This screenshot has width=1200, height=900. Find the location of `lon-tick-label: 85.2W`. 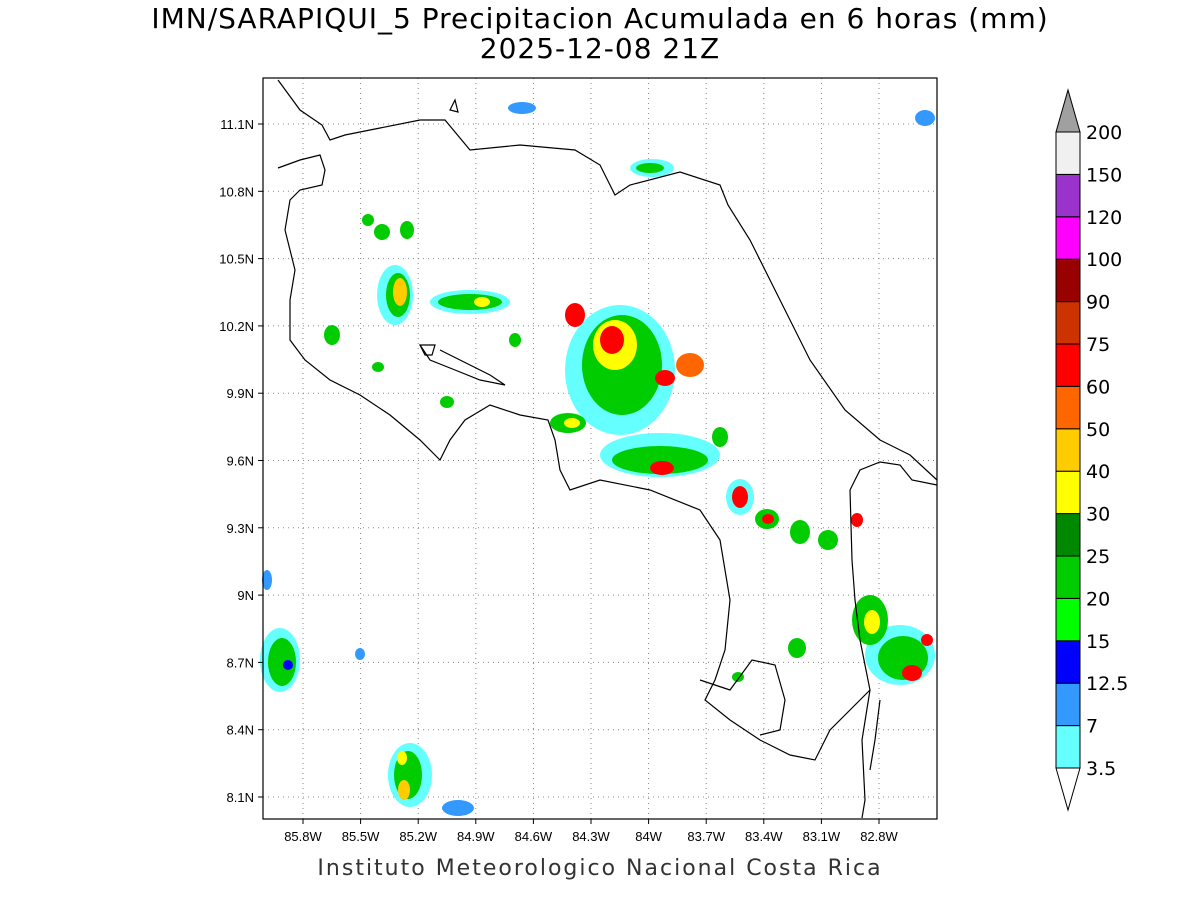

lon-tick-label: 85.2W is located at coordinates (418, 836).